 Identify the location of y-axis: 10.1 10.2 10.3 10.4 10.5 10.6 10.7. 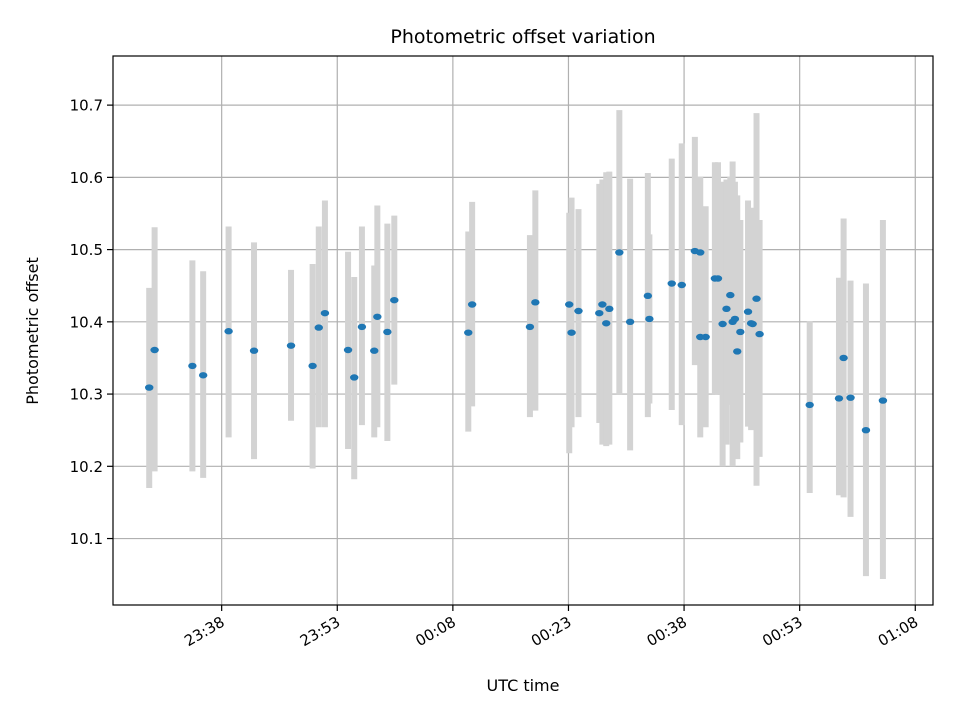
(91, 322).